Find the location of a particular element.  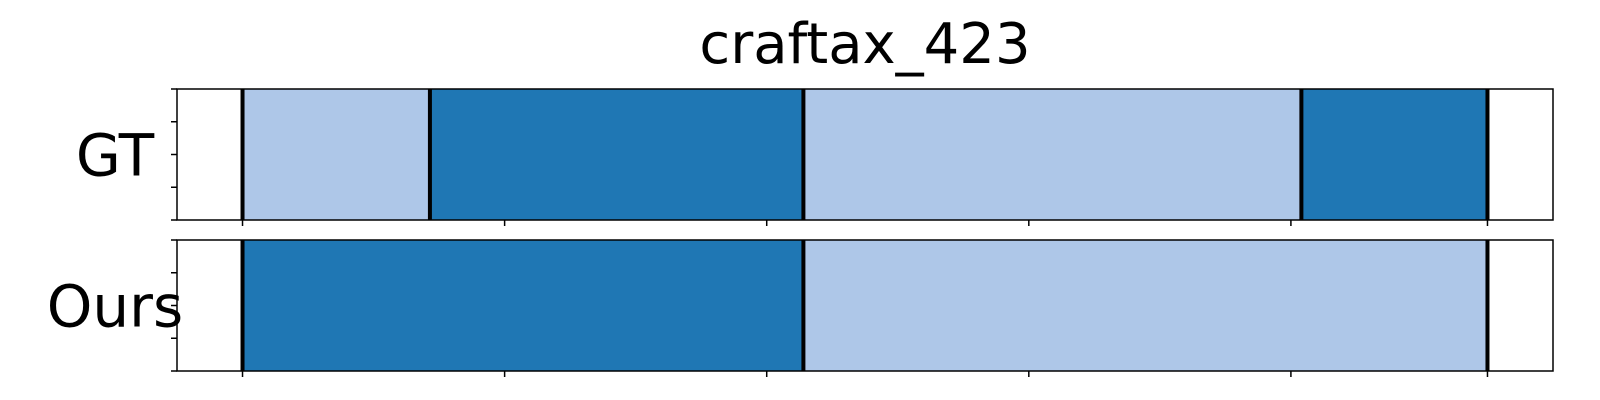

row-label-gt: GT is located at coordinates (115, 156).